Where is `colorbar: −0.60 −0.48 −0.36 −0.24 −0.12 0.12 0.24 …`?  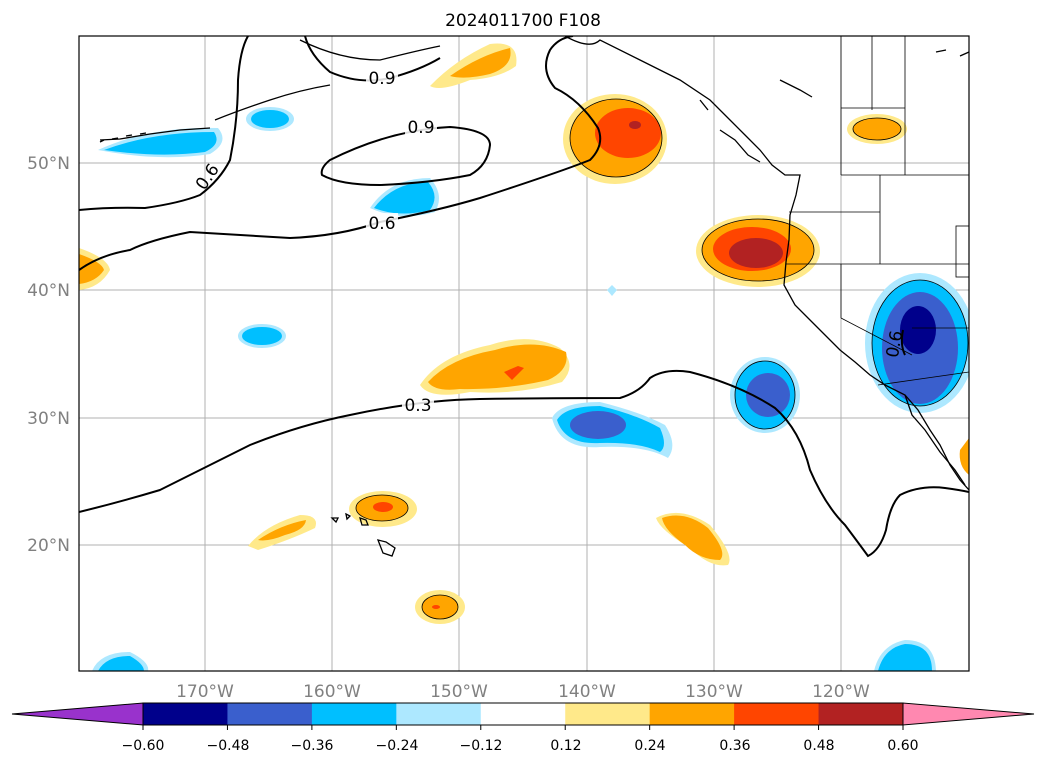 colorbar: −0.60 −0.48 −0.36 −0.24 −0.12 0.12 0.24 … is located at coordinates (523, 728).